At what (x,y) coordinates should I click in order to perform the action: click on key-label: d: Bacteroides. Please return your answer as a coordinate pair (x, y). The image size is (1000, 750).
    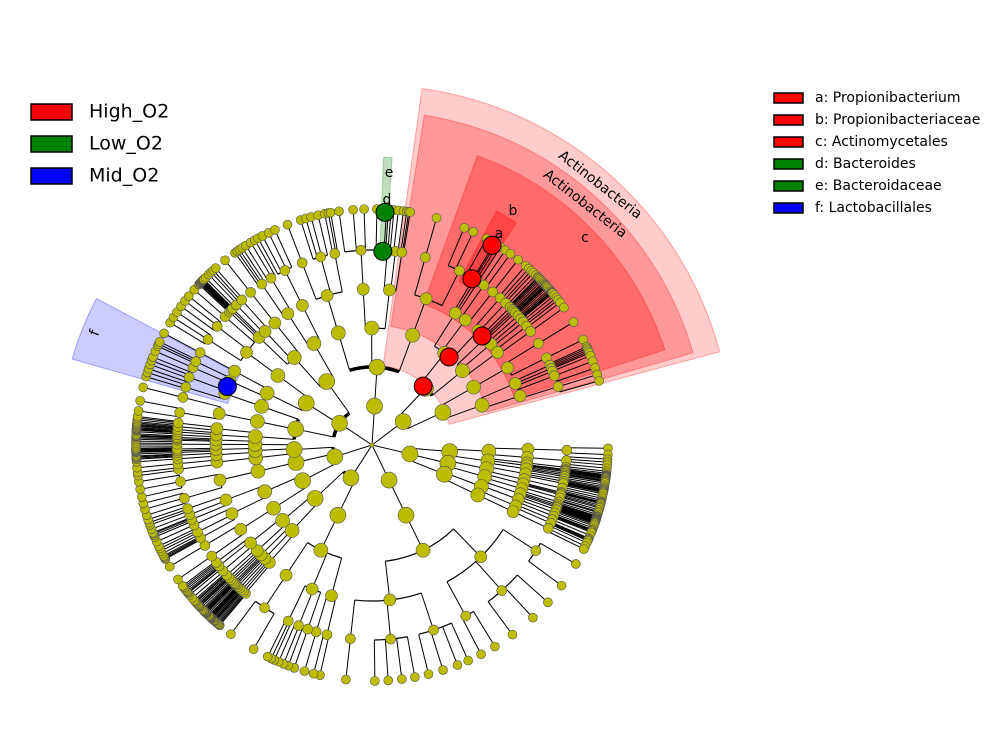
    Looking at the image, I should click on (865, 164).